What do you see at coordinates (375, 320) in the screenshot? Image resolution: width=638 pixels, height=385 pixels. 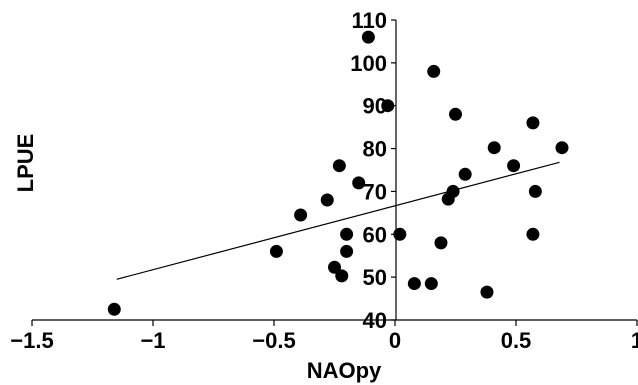 I see `y-tick-label: 40` at bounding box center [375, 320].